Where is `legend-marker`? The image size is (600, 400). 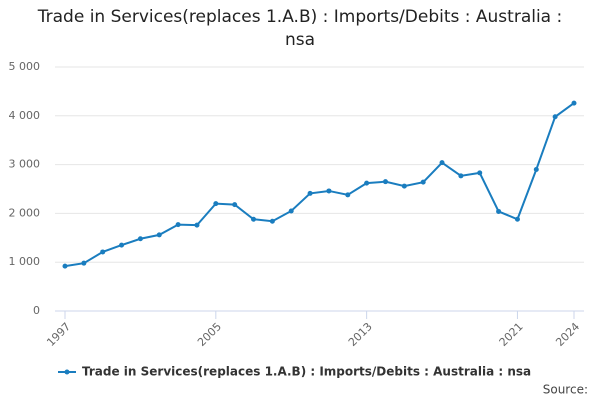 legend-marker is located at coordinates (67, 372).